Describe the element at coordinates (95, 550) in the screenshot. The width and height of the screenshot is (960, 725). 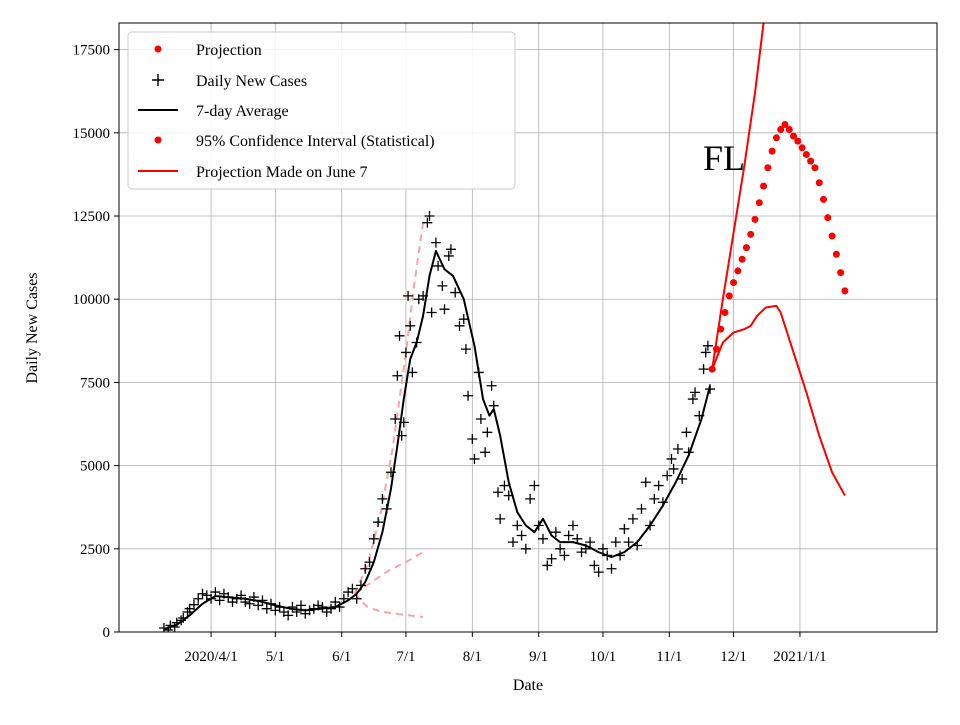
I see `y-tick-label: 2500` at that location.